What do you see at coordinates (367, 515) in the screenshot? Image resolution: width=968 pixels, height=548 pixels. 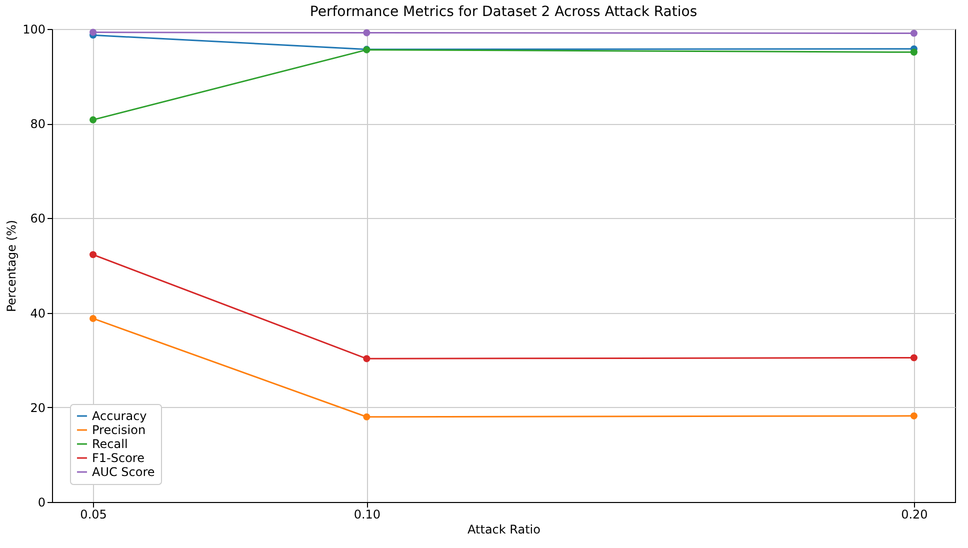 I see `x-tick-label: 0.10` at bounding box center [367, 515].